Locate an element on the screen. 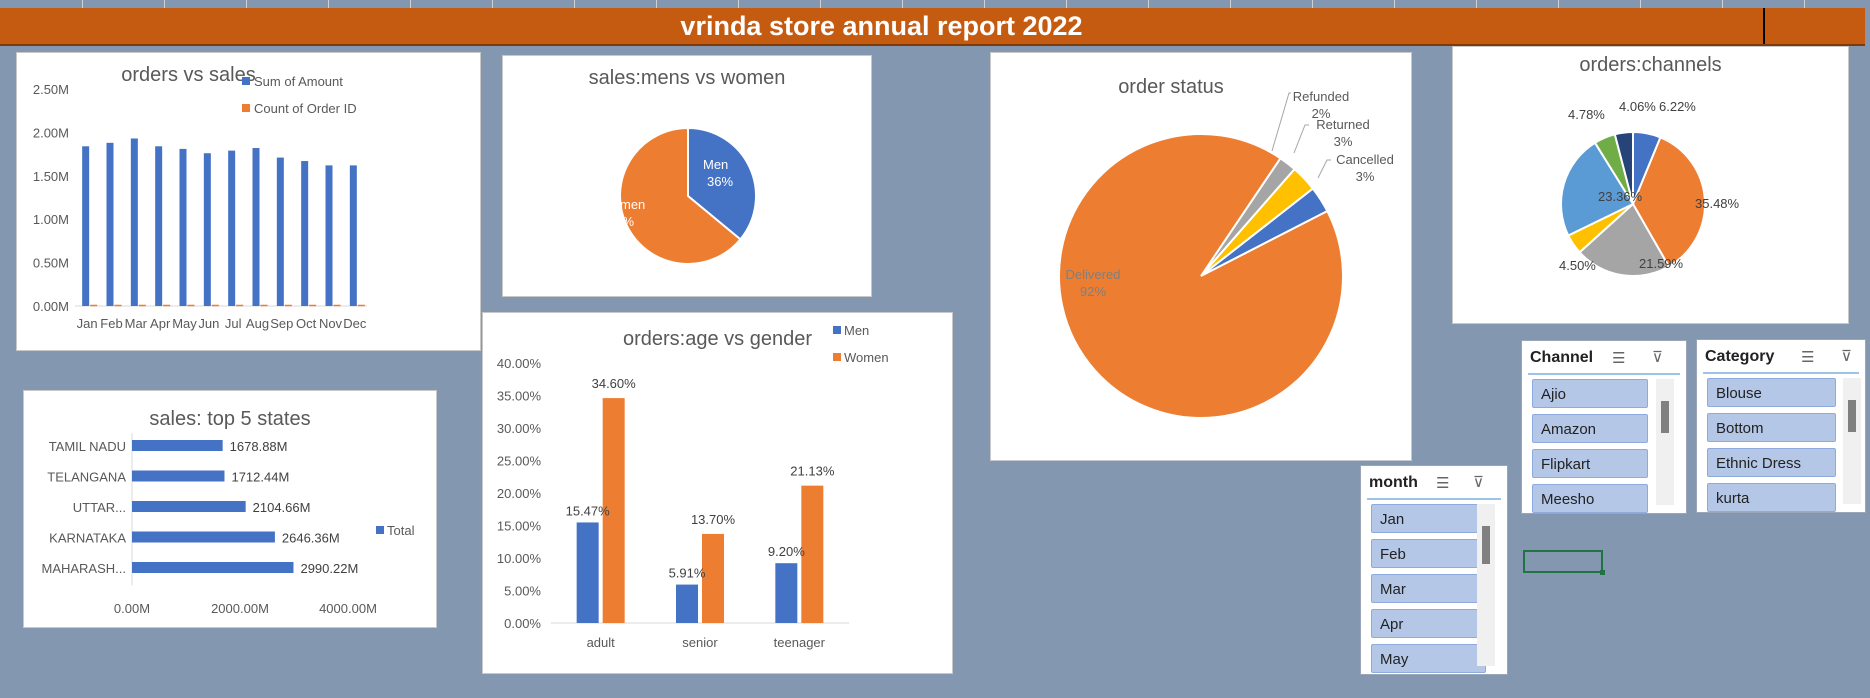  channel-slicer: Channel ☰ ⊽ Ajio Amazon Flipkart Meesho is located at coordinates (1604, 427).